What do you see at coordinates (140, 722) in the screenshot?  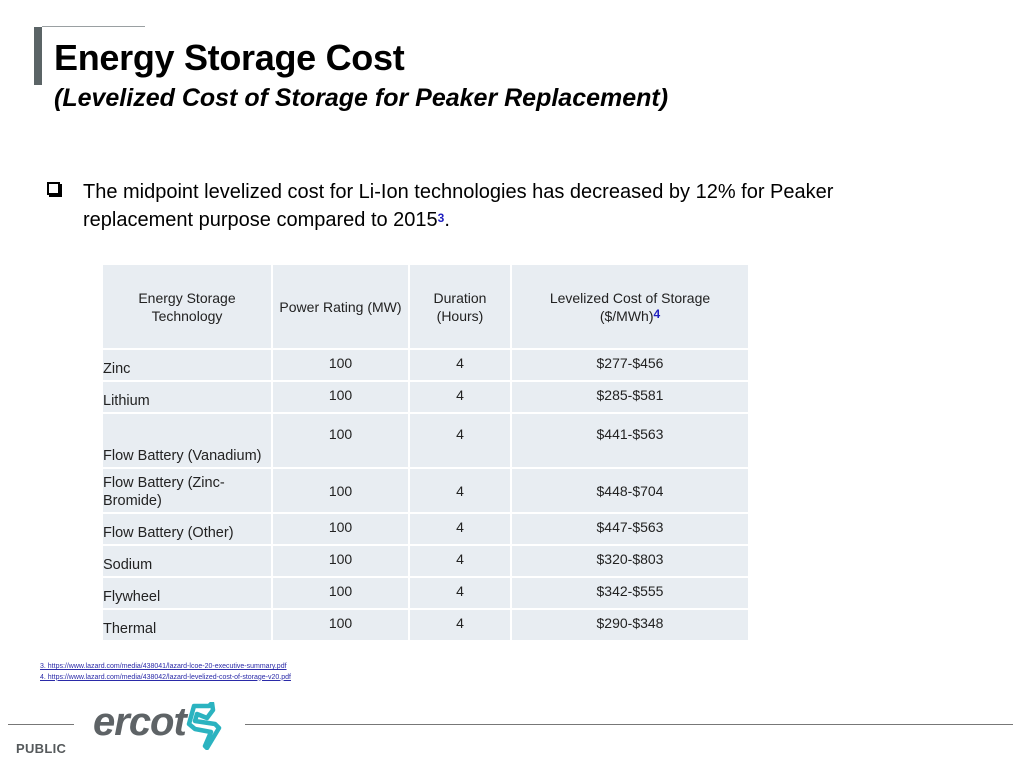 I see `ercot-logo-text: ercot` at bounding box center [140, 722].